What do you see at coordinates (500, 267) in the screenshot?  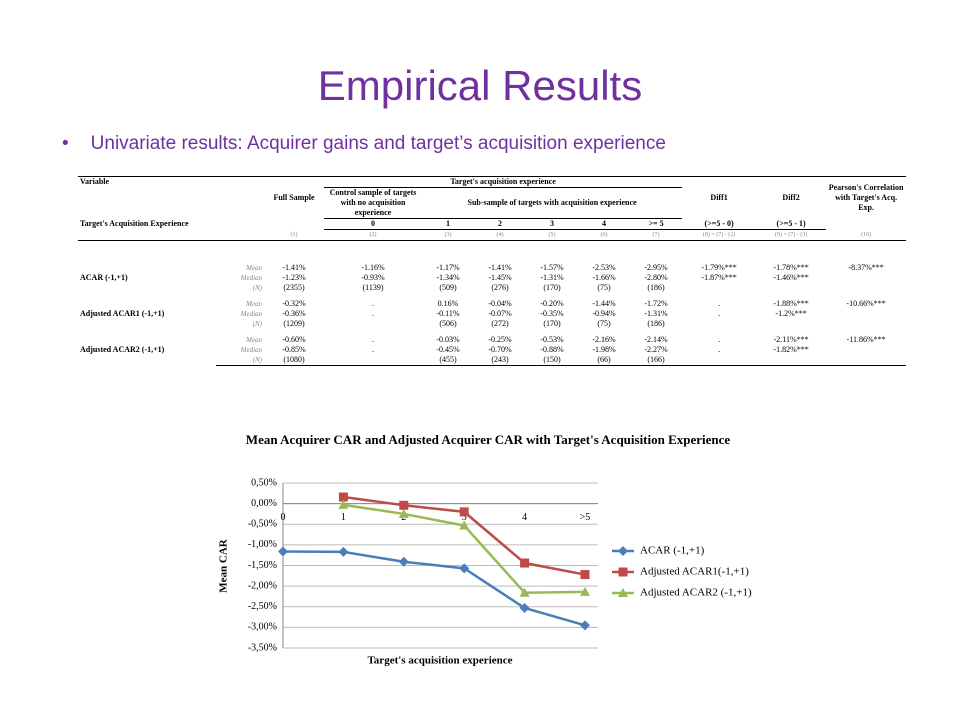 I see `value-cell: -1.41%` at bounding box center [500, 267].